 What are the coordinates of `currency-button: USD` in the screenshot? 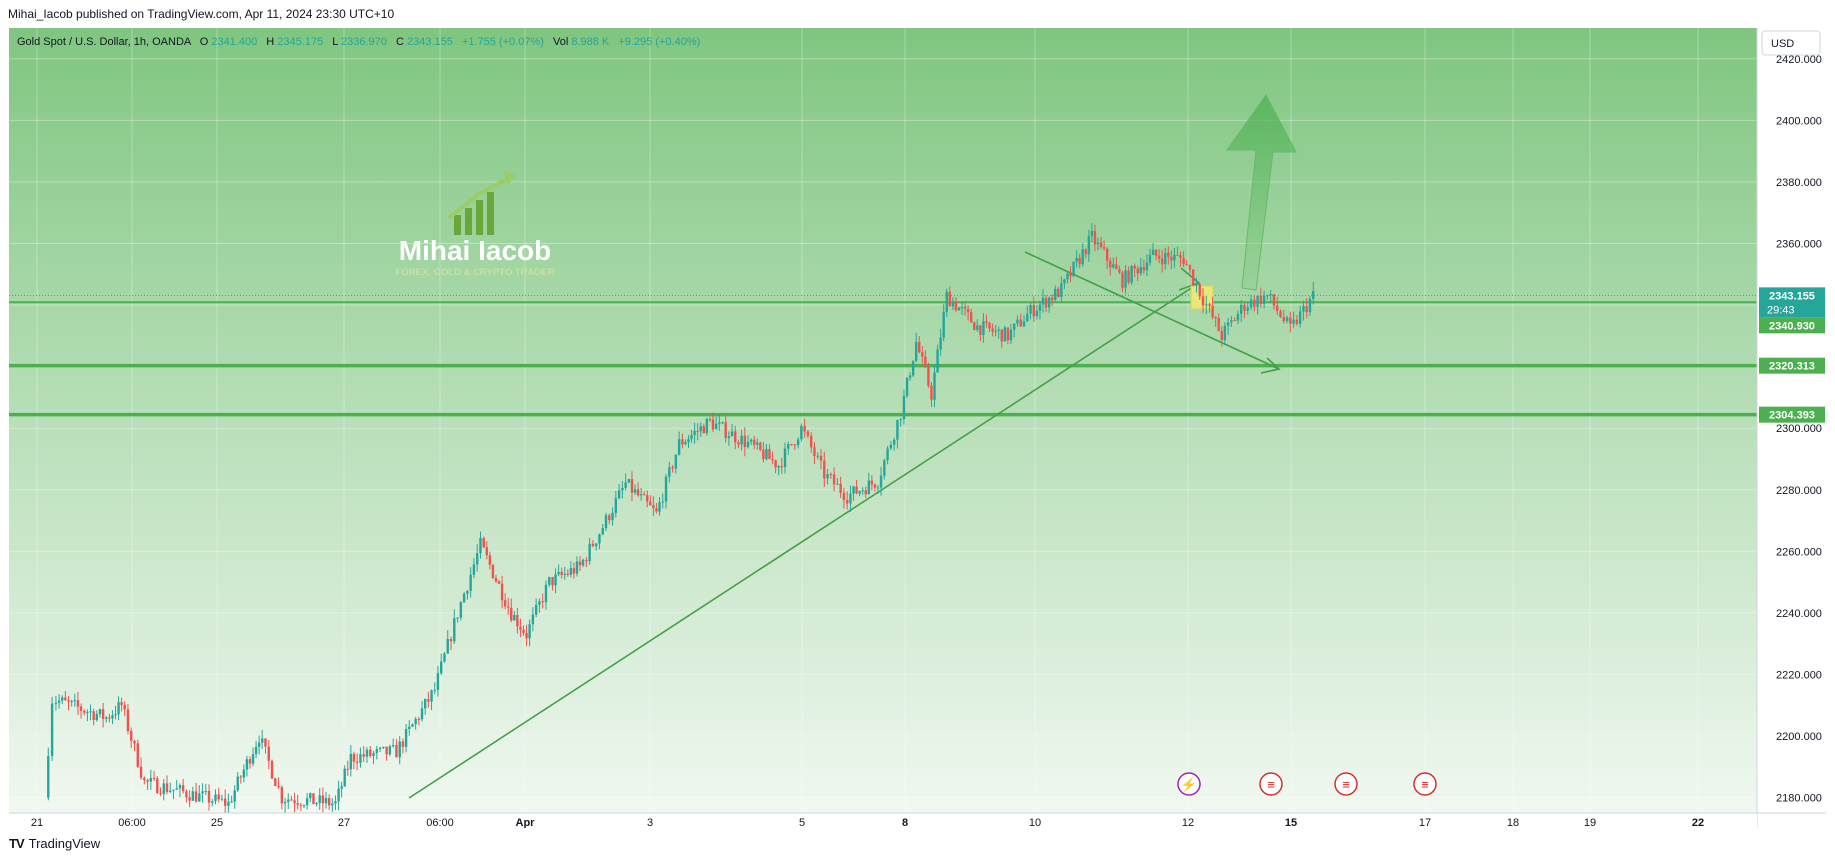 It's located at (1791, 43).